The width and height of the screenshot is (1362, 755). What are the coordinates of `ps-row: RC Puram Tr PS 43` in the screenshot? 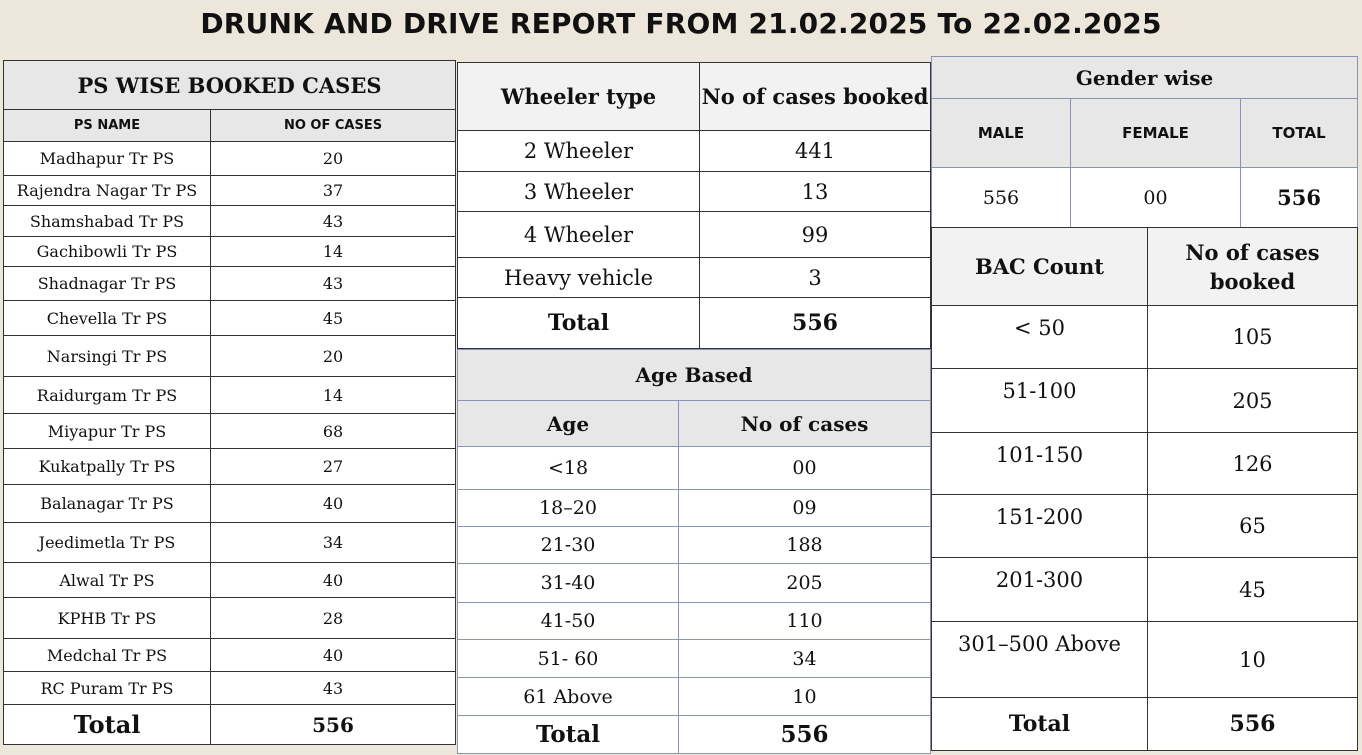 It's located at (230, 688).